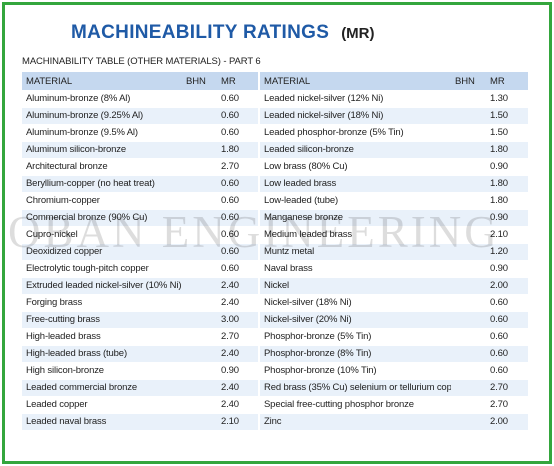 The image size is (554, 466). I want to click on cell-mr-2: 0.90, so click(507, 269).